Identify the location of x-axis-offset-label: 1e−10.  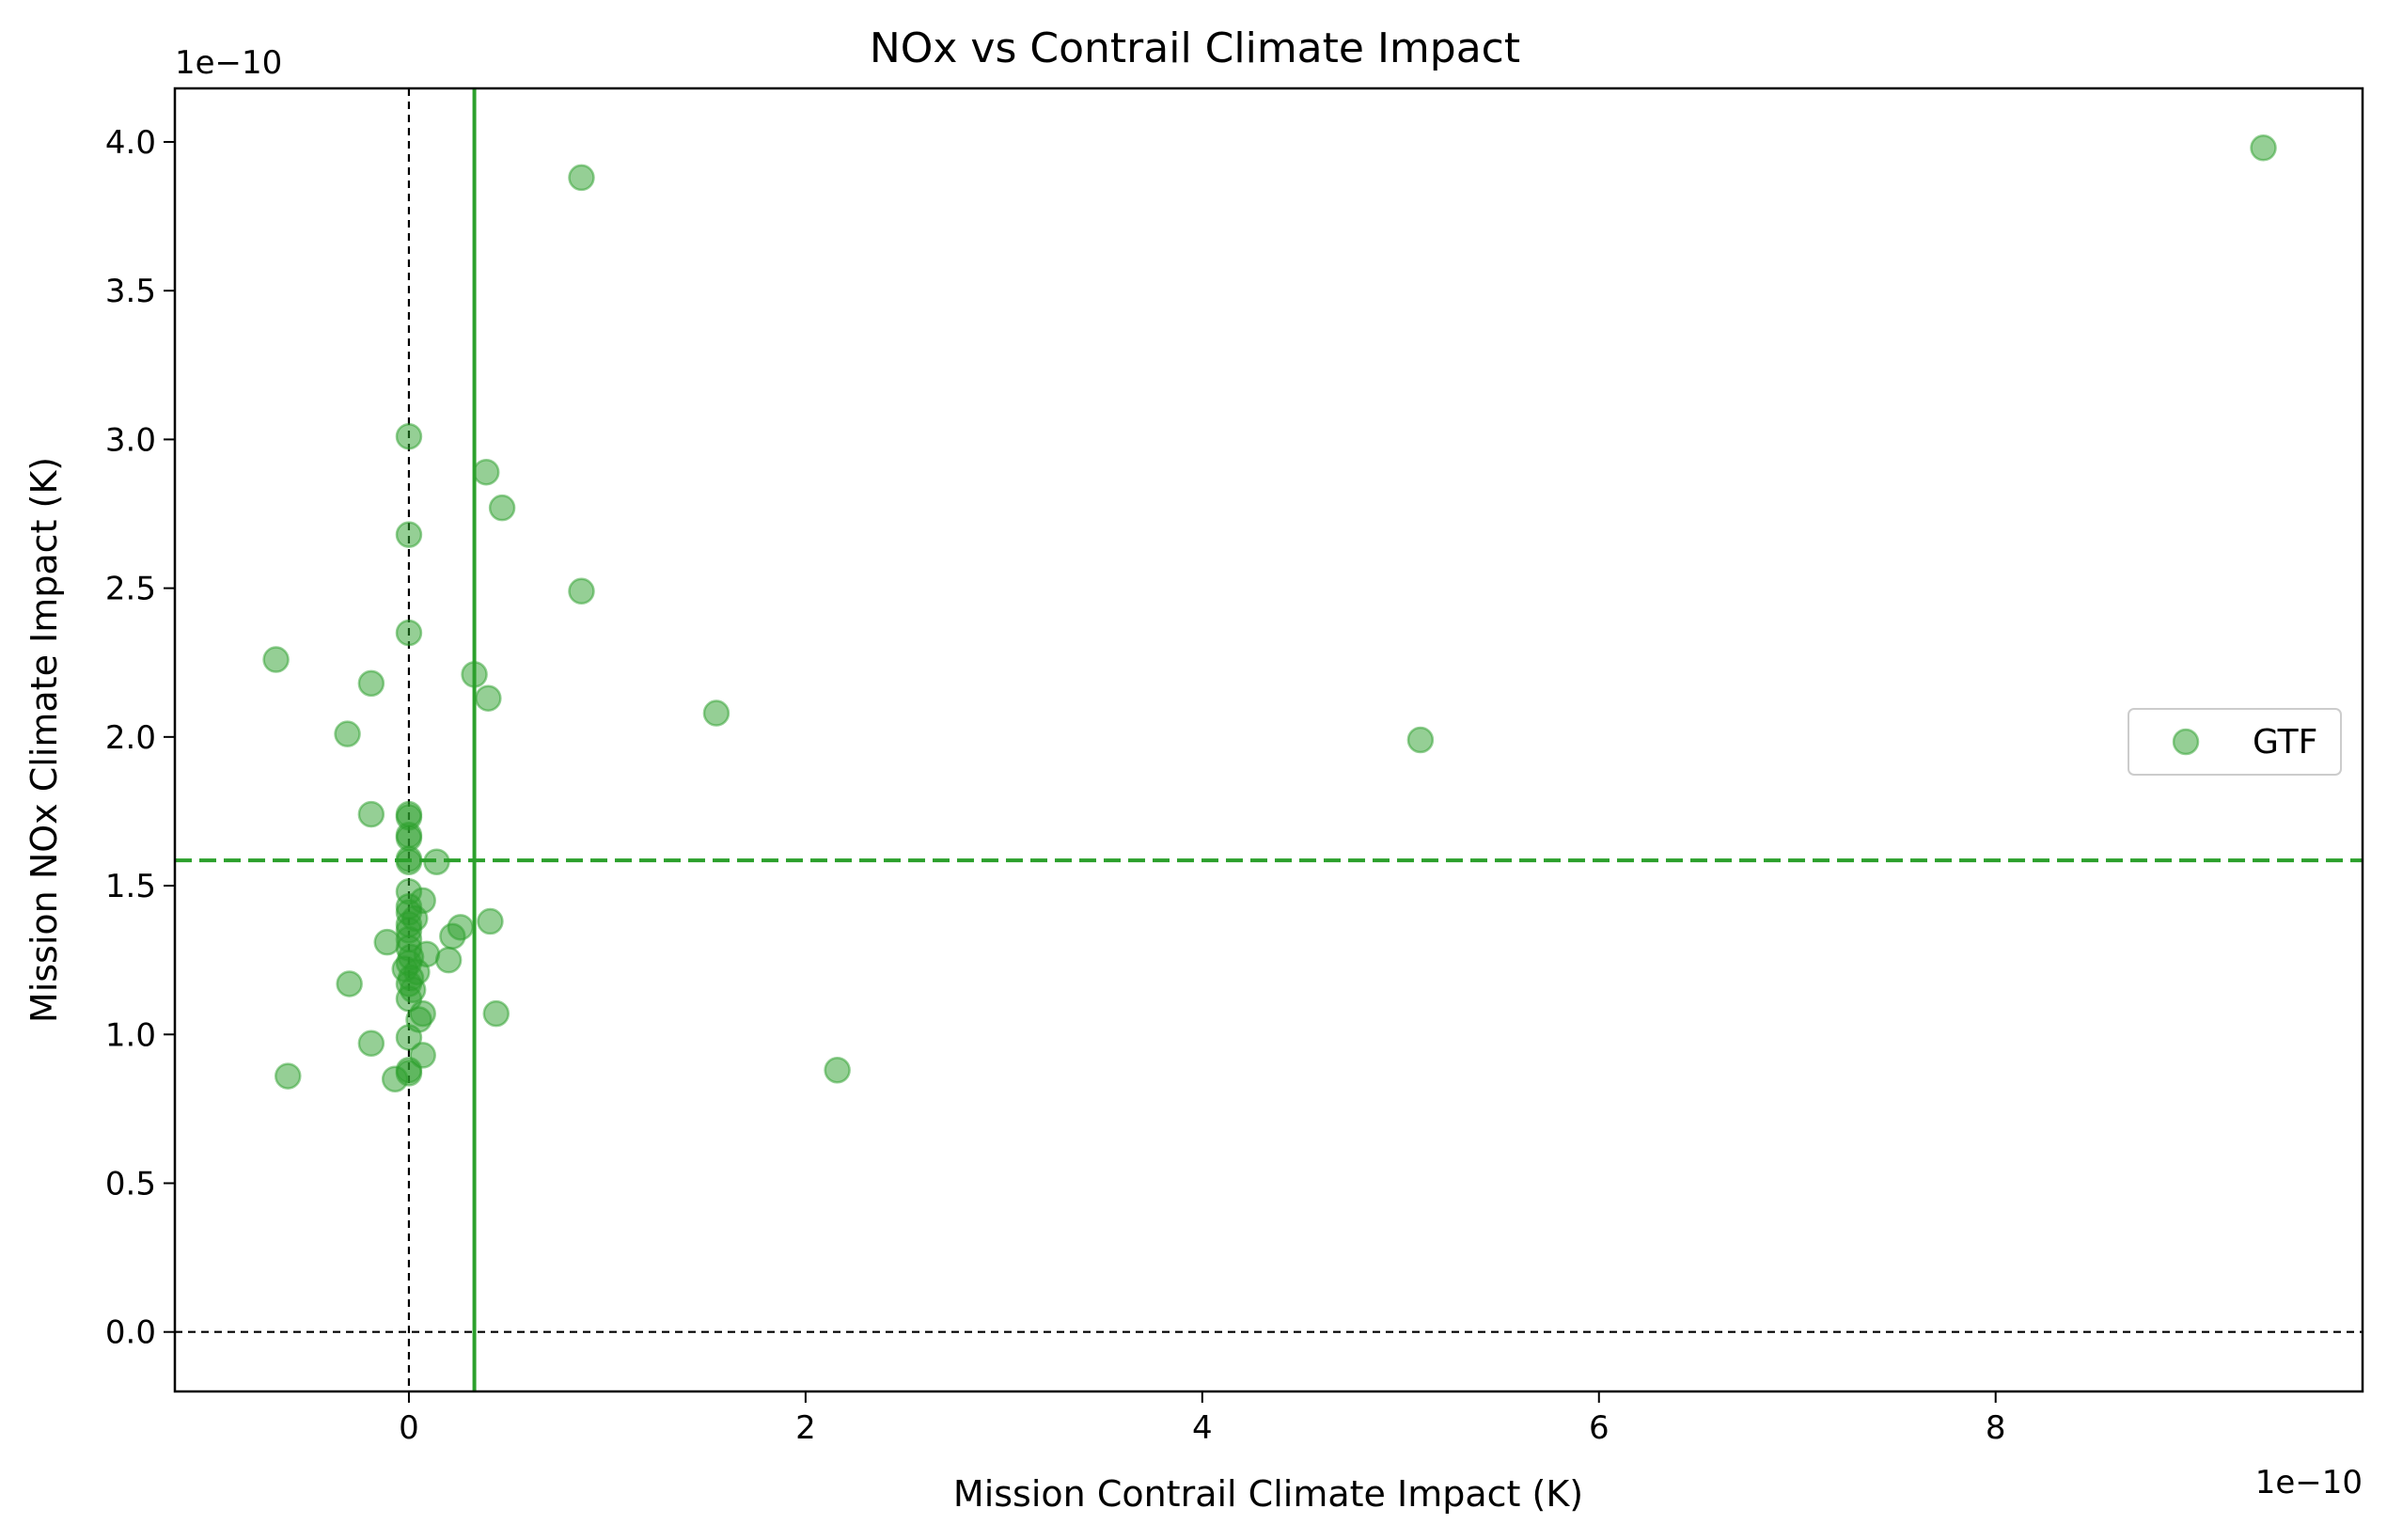
(2309, 1483).